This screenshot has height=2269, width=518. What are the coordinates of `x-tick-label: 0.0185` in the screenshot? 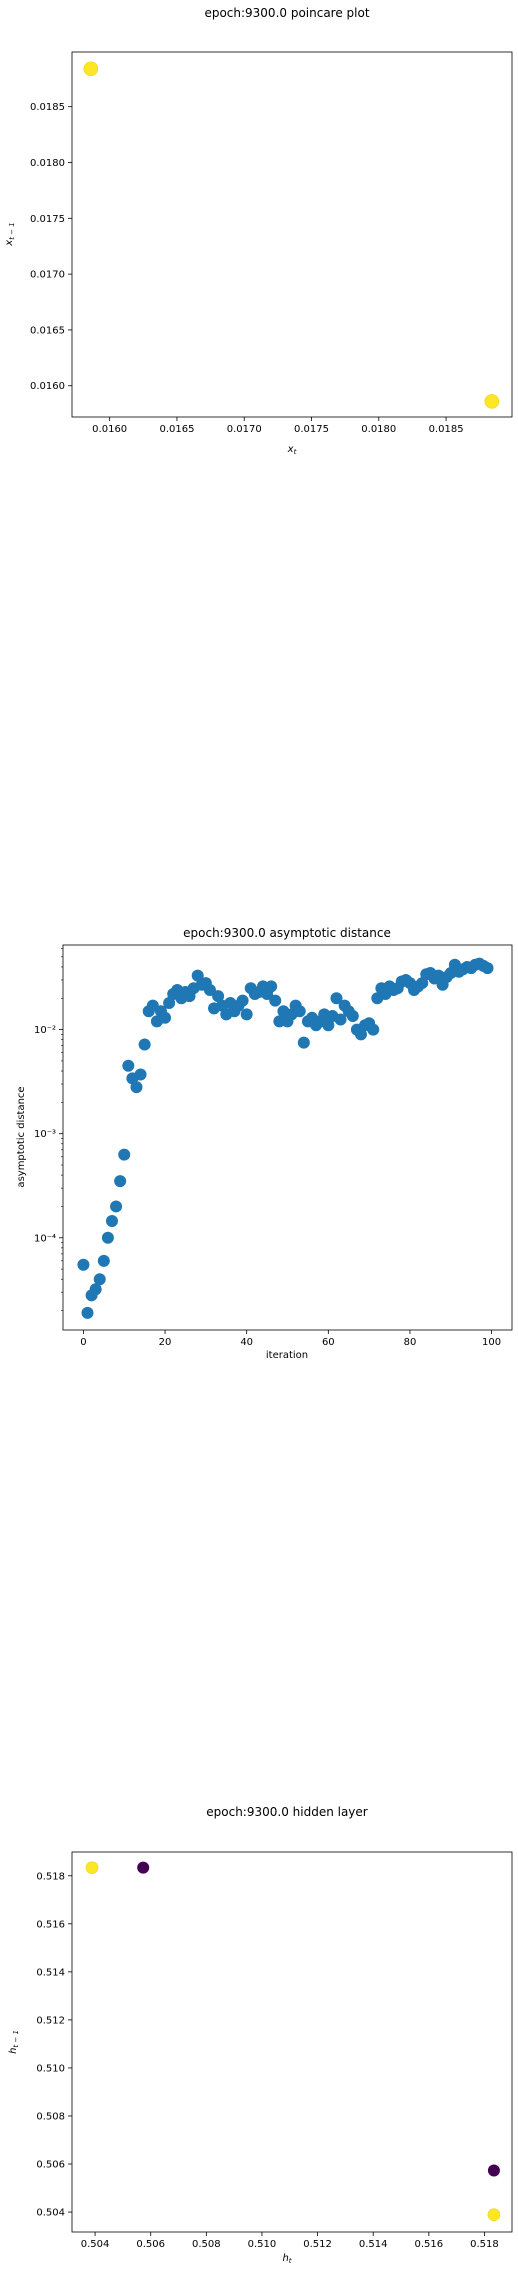 It's located at (446, 429).